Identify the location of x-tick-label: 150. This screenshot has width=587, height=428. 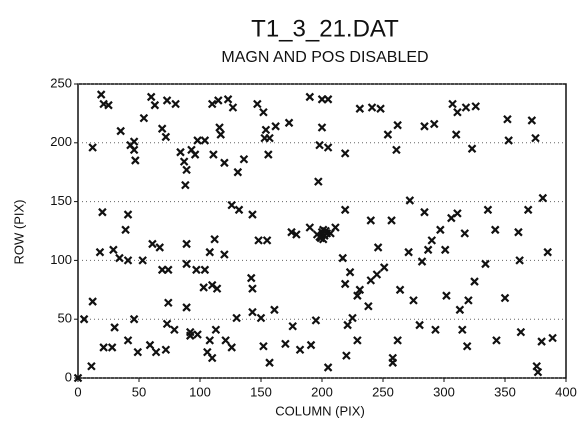
(261, 391).